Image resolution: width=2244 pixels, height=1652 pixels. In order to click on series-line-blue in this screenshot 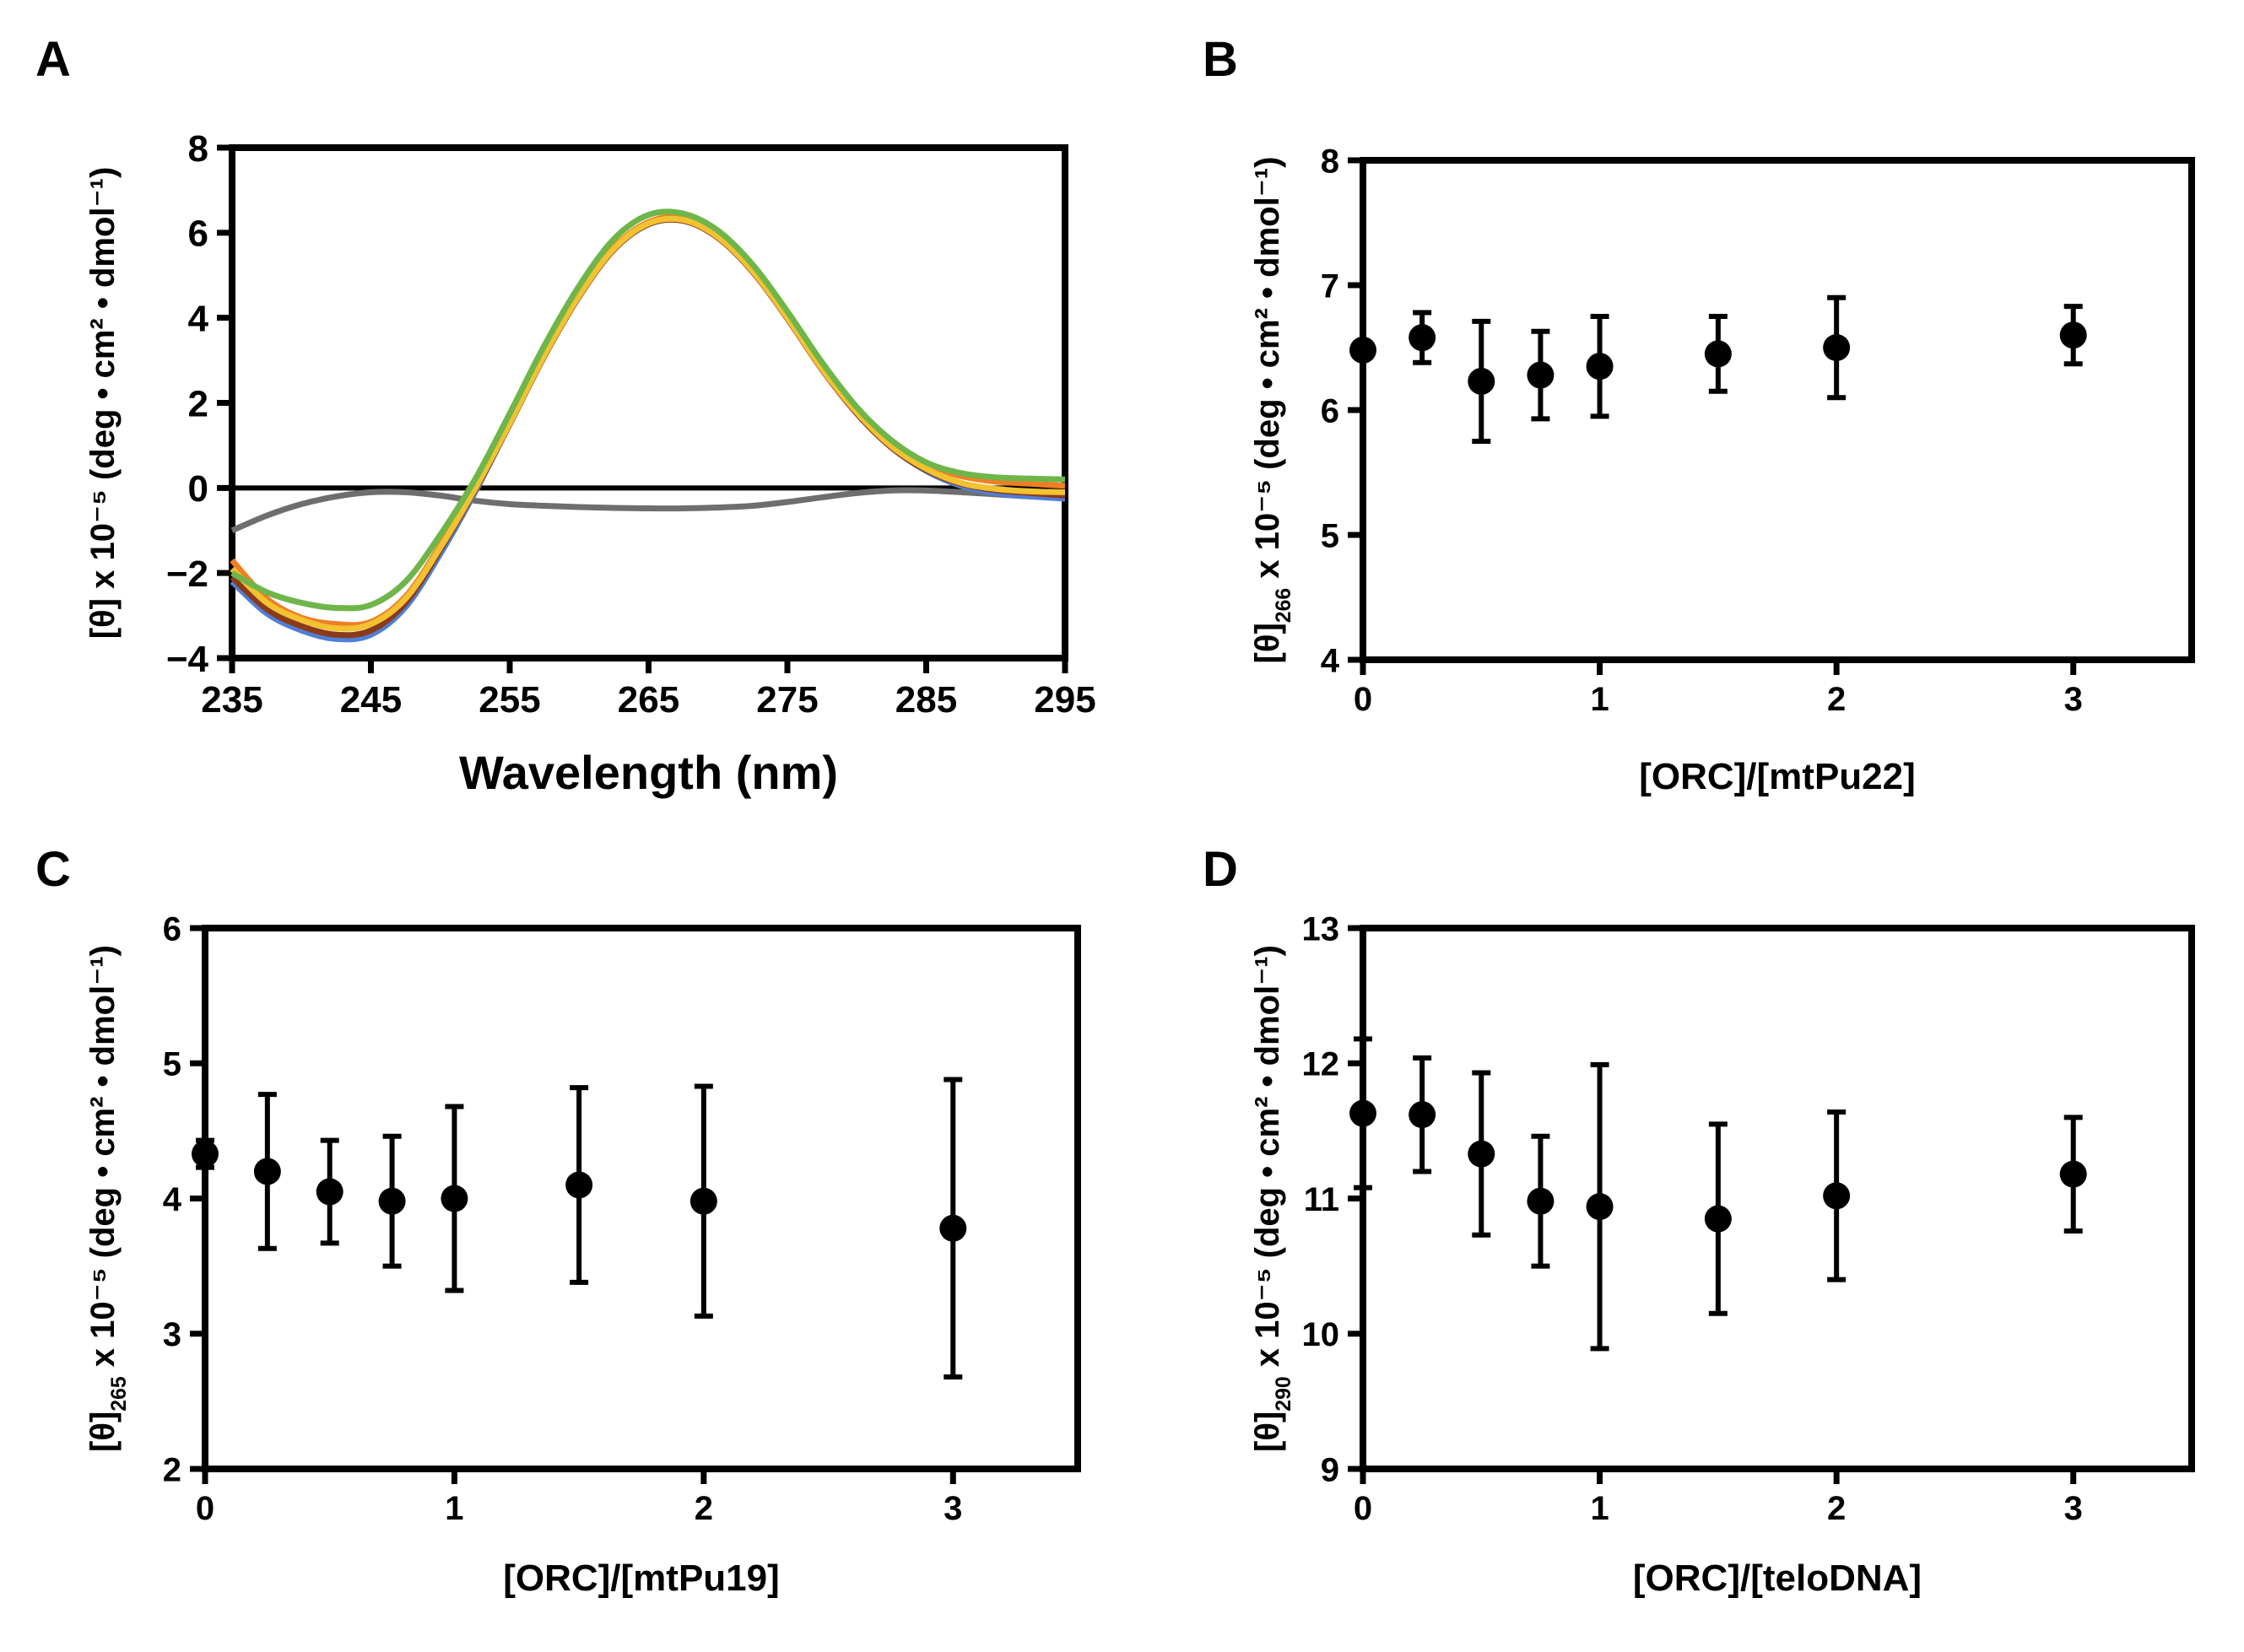, I will do `click(648, 429)`.